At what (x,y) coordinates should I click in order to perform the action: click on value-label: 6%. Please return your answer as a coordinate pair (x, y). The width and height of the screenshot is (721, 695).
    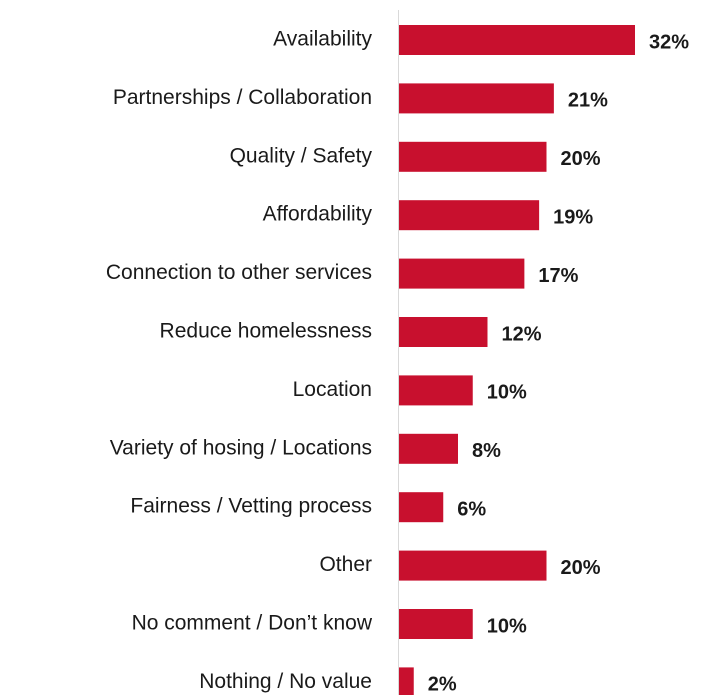
    Looking at the image, I should click on (471, 509).